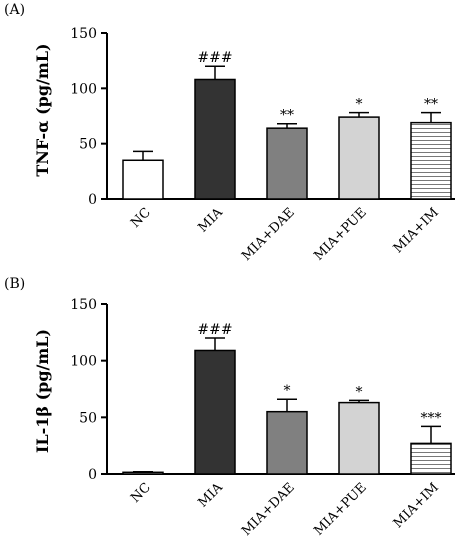 Image resolution: width=469 pixels, height=550 pixels. Describe the element at coordinates (14, 10) in the screenshot. I see `panel-title: (A)` at that location.